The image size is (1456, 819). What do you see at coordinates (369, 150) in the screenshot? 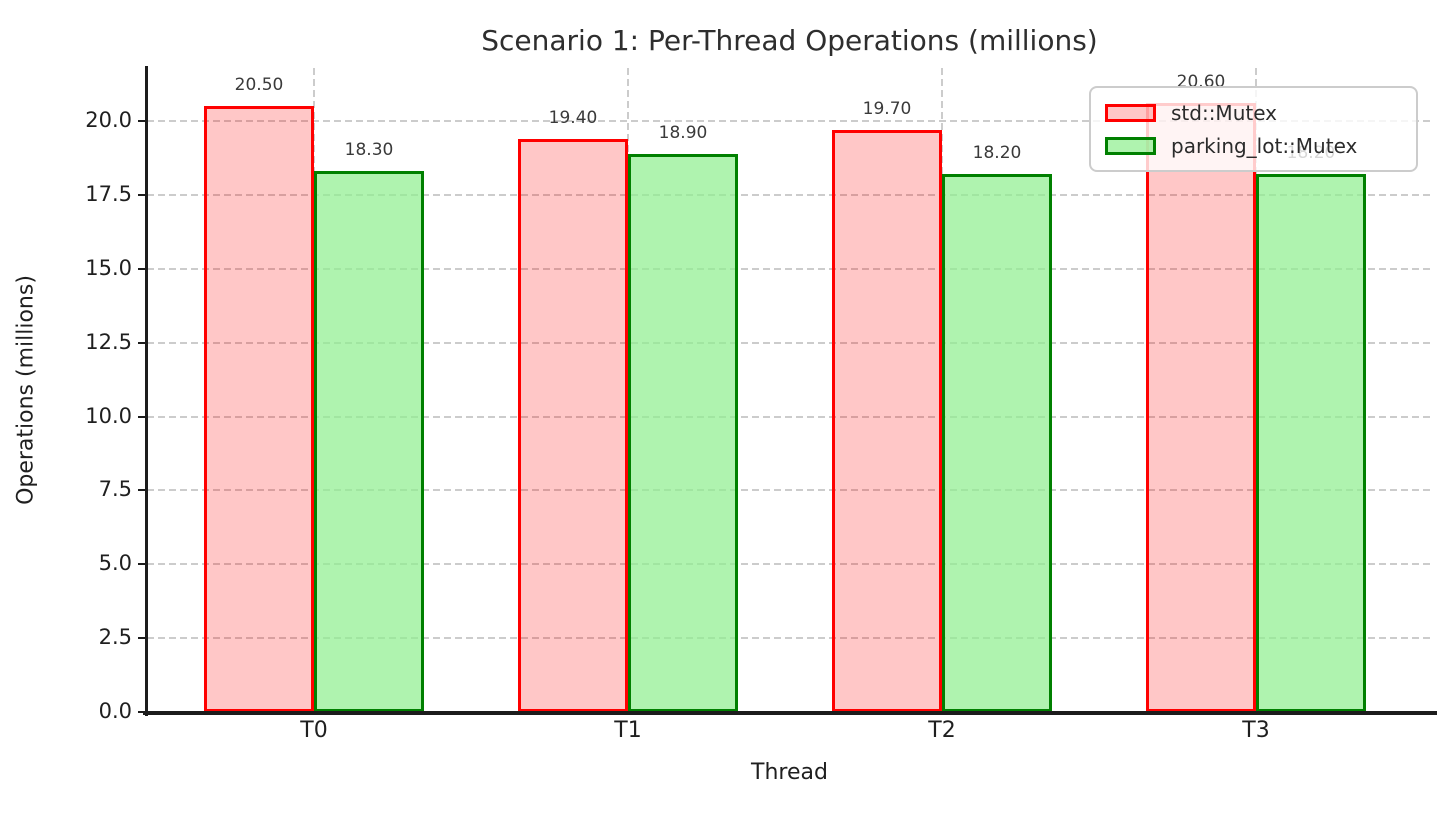
I see `bar-value-label: 18.30` at bounding box center [369, 150].